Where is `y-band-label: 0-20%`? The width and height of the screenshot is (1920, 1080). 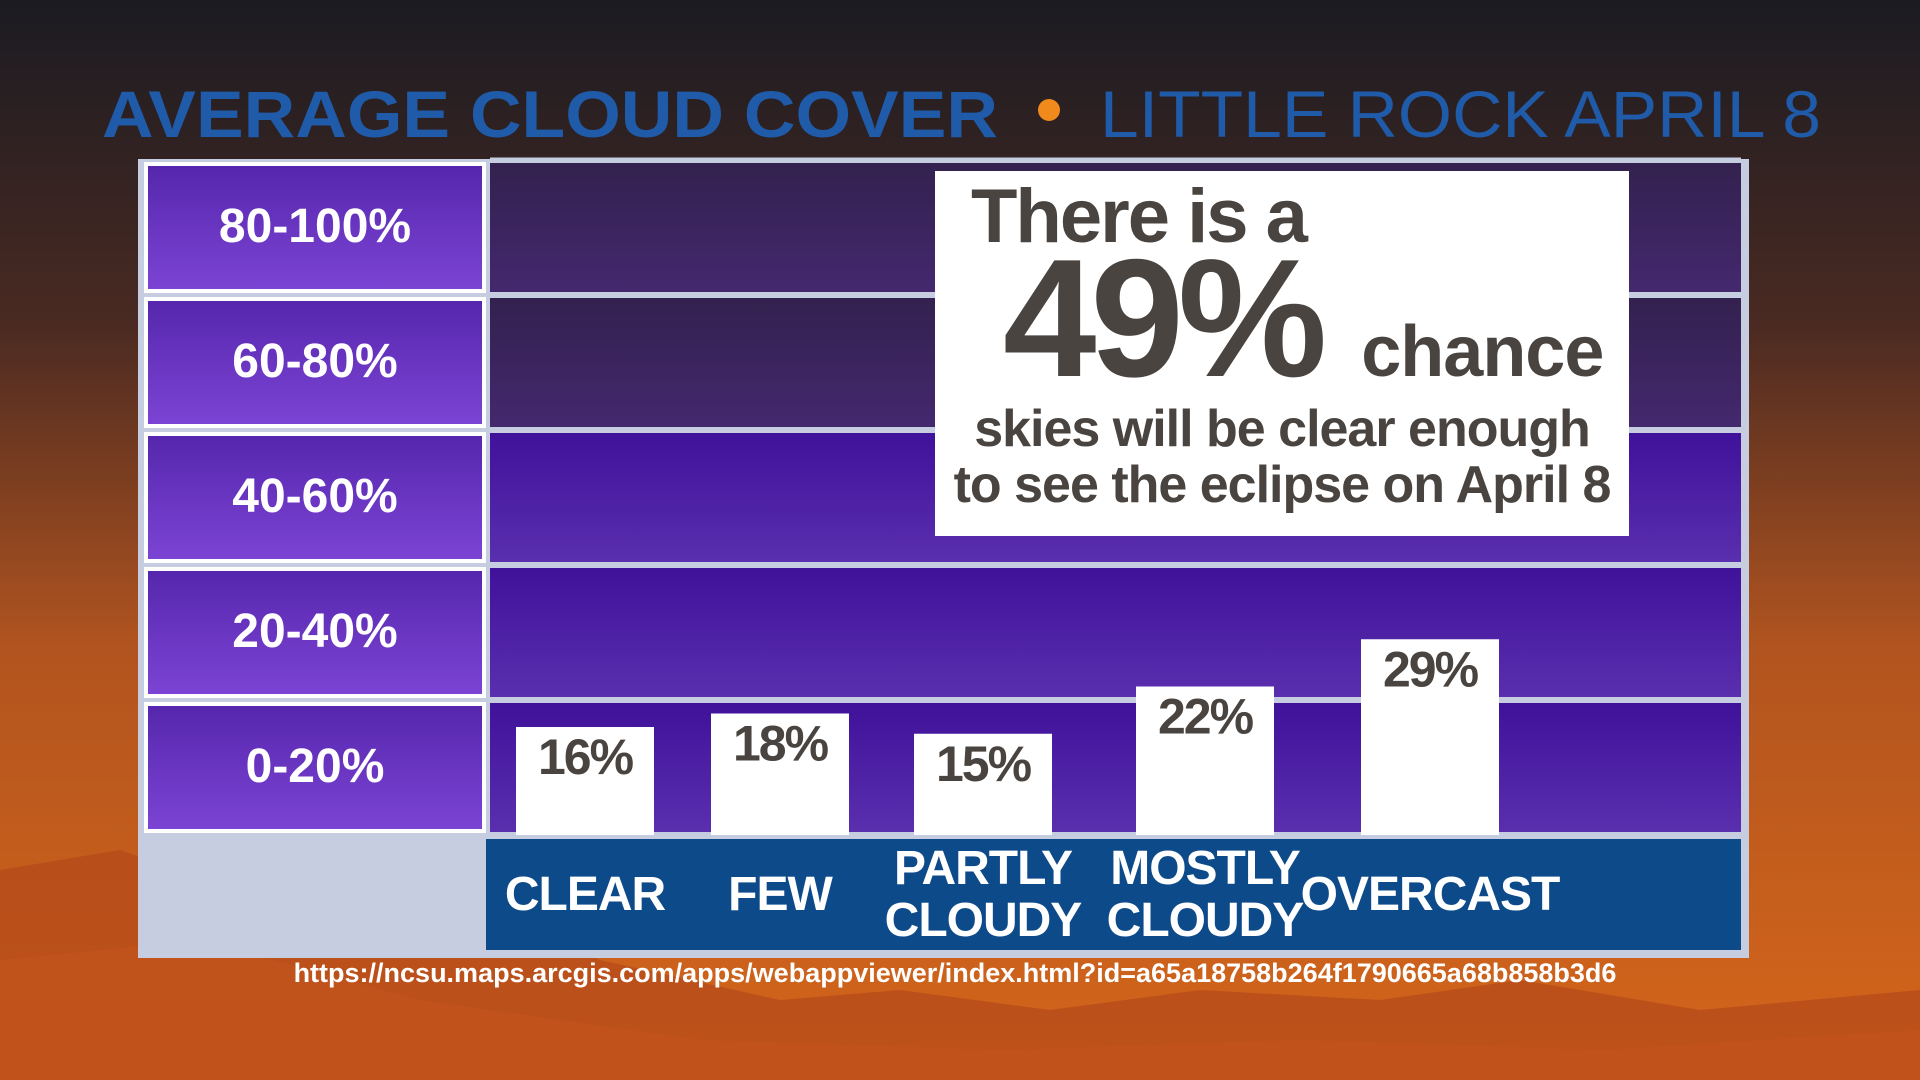
y-band-label: 0-20% is located at coordinates (315, 766).